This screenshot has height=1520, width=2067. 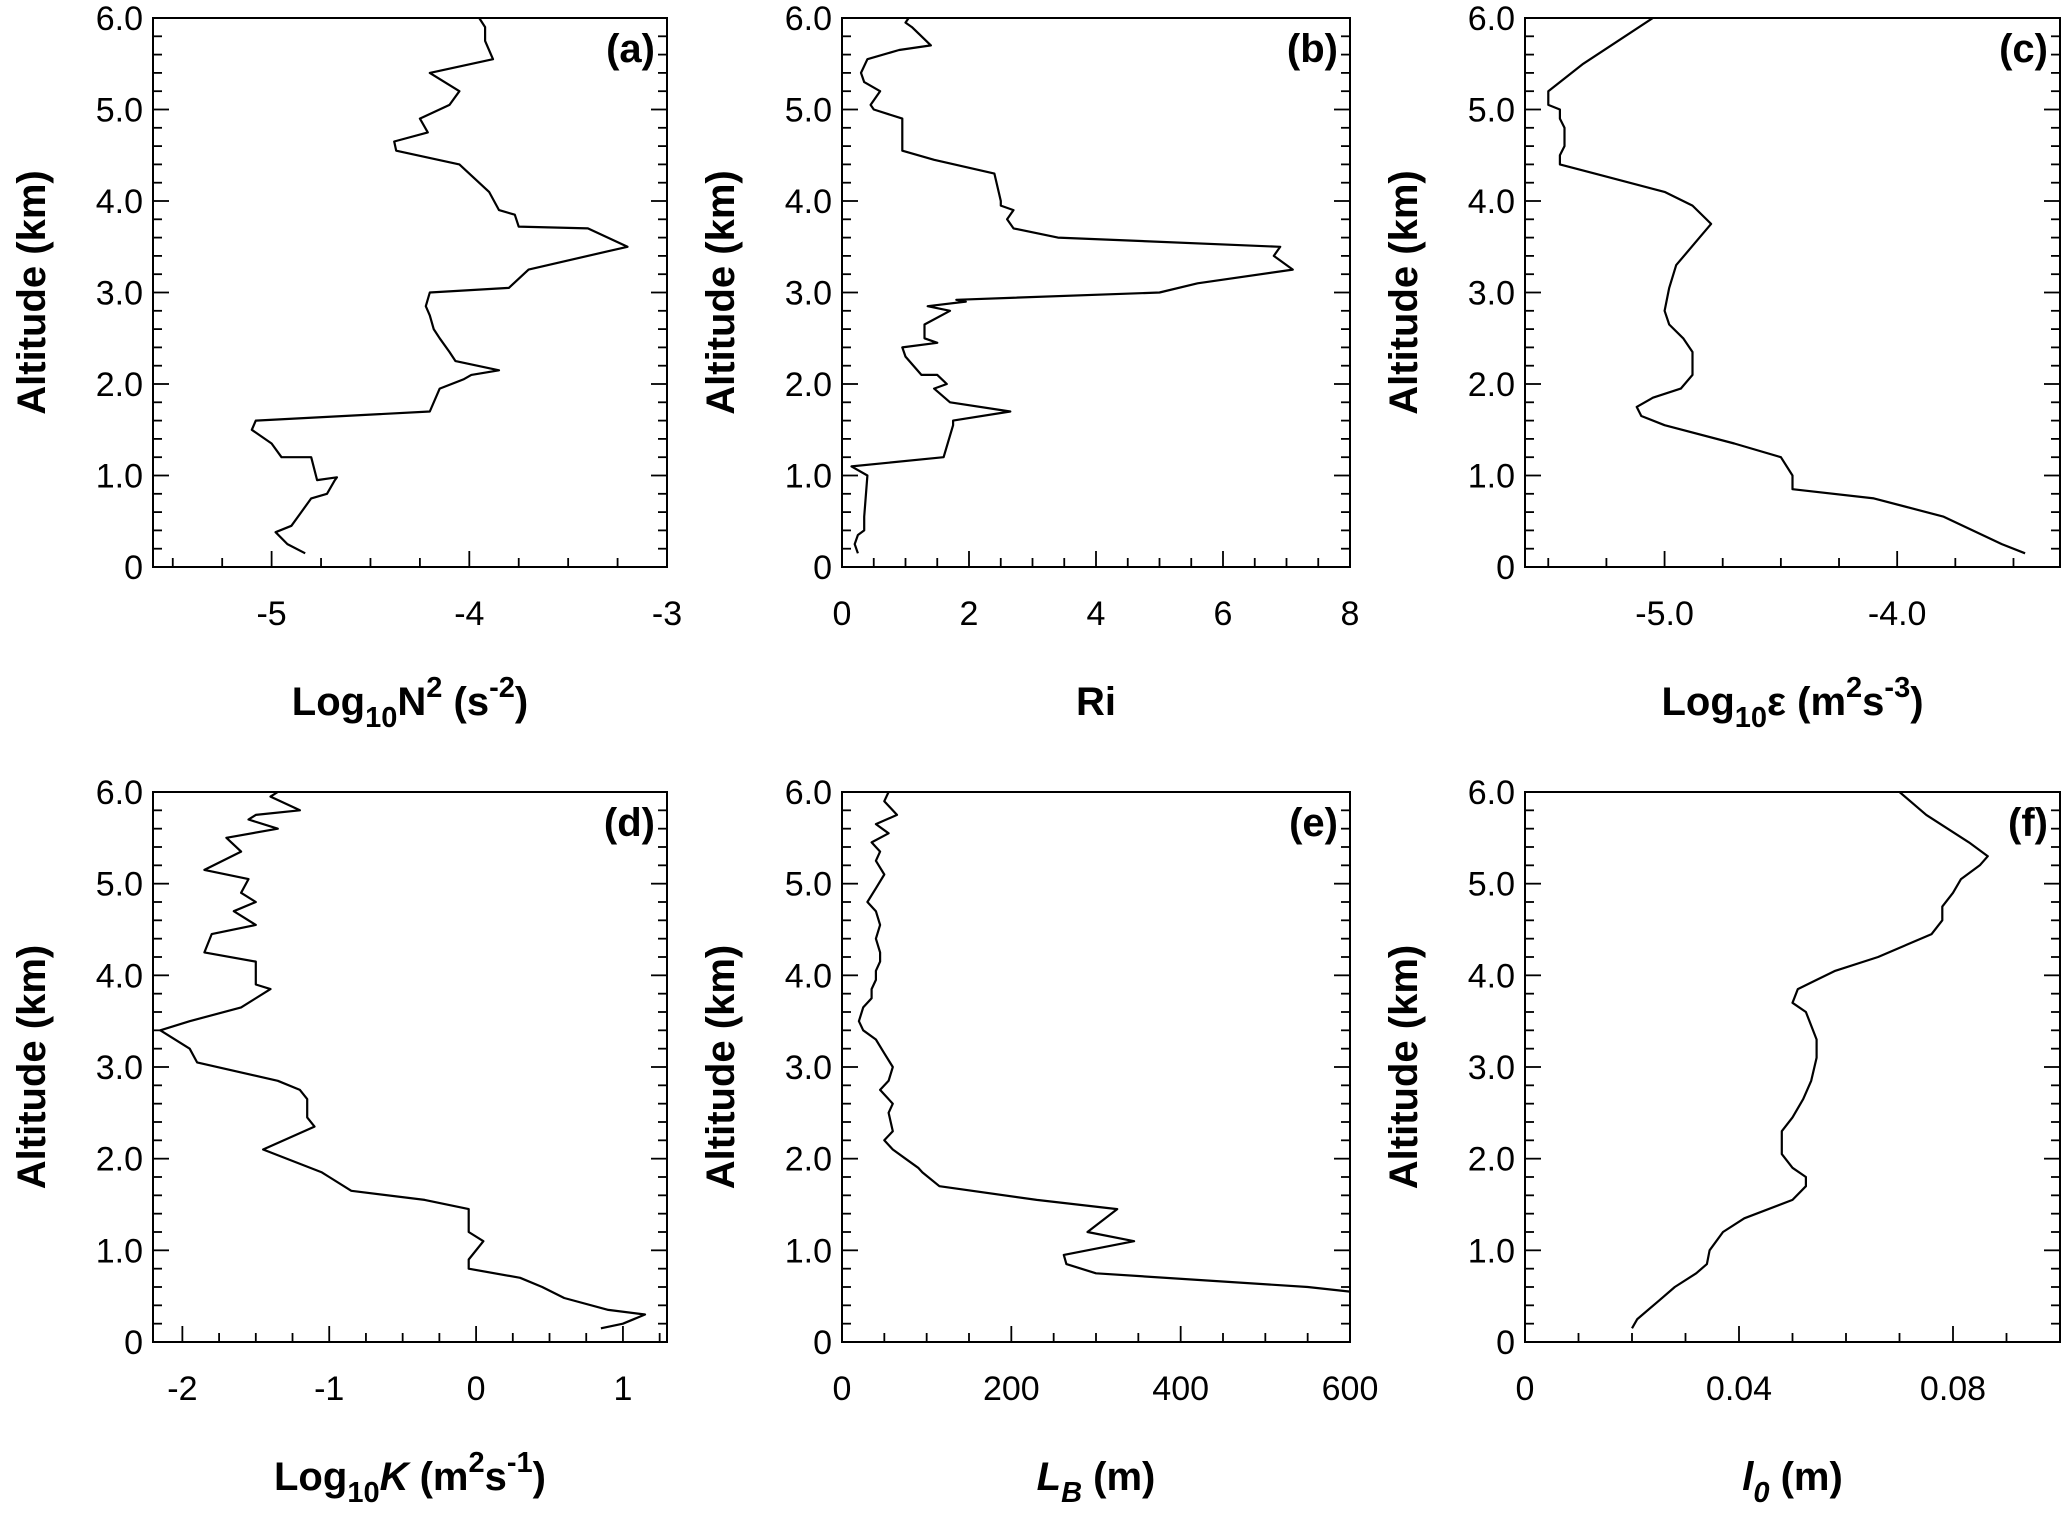 I want to click on x-axis-title: LB (m), so click(x=1096, y=1482).